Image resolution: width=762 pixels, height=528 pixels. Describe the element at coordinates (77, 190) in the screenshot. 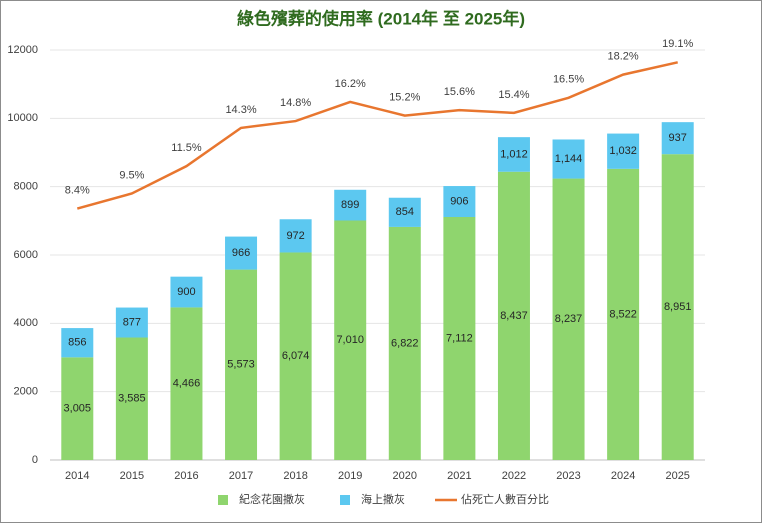

I see `line-label: 8.4%` at that location.